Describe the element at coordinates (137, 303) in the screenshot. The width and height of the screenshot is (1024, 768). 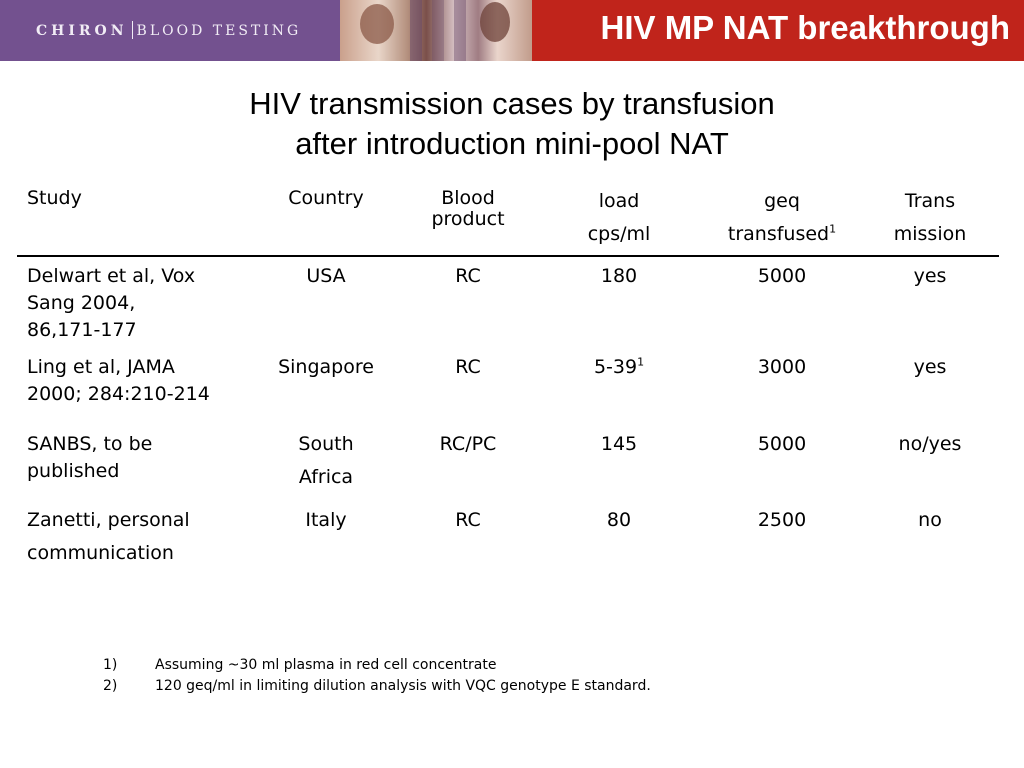
I see `cell-study: Delwart et al, Vox Sang 2004, 86,171-177` at that location.